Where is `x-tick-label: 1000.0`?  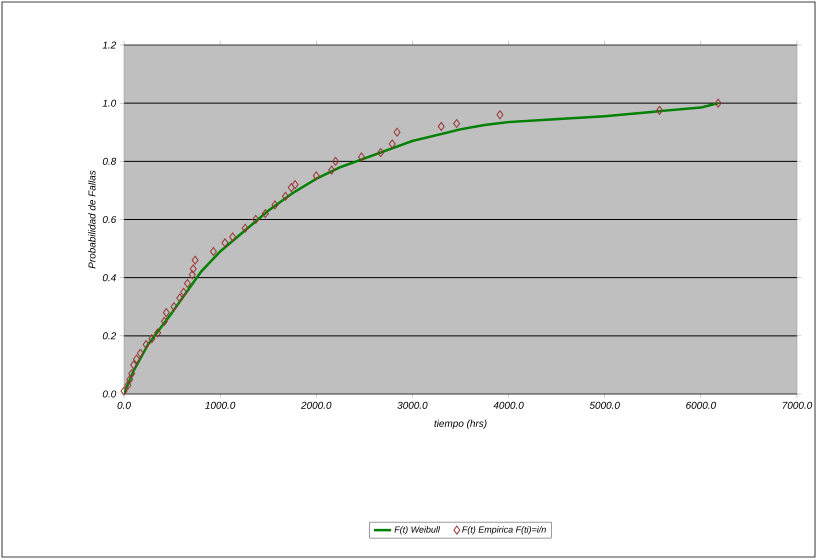
x-tick-label: 1000.0 is located at coordinates (220, 405).